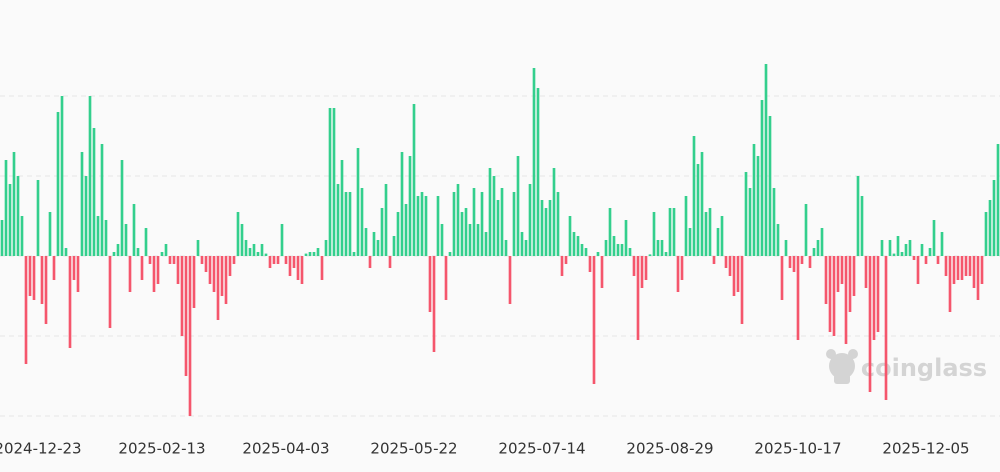 The height and width of the screenshot is (472, 1000). What do you see at coordinates (797, 449) in the screenshot?
I see `x-tick-label: 2025-10-17` at bounding box center [797, 449].